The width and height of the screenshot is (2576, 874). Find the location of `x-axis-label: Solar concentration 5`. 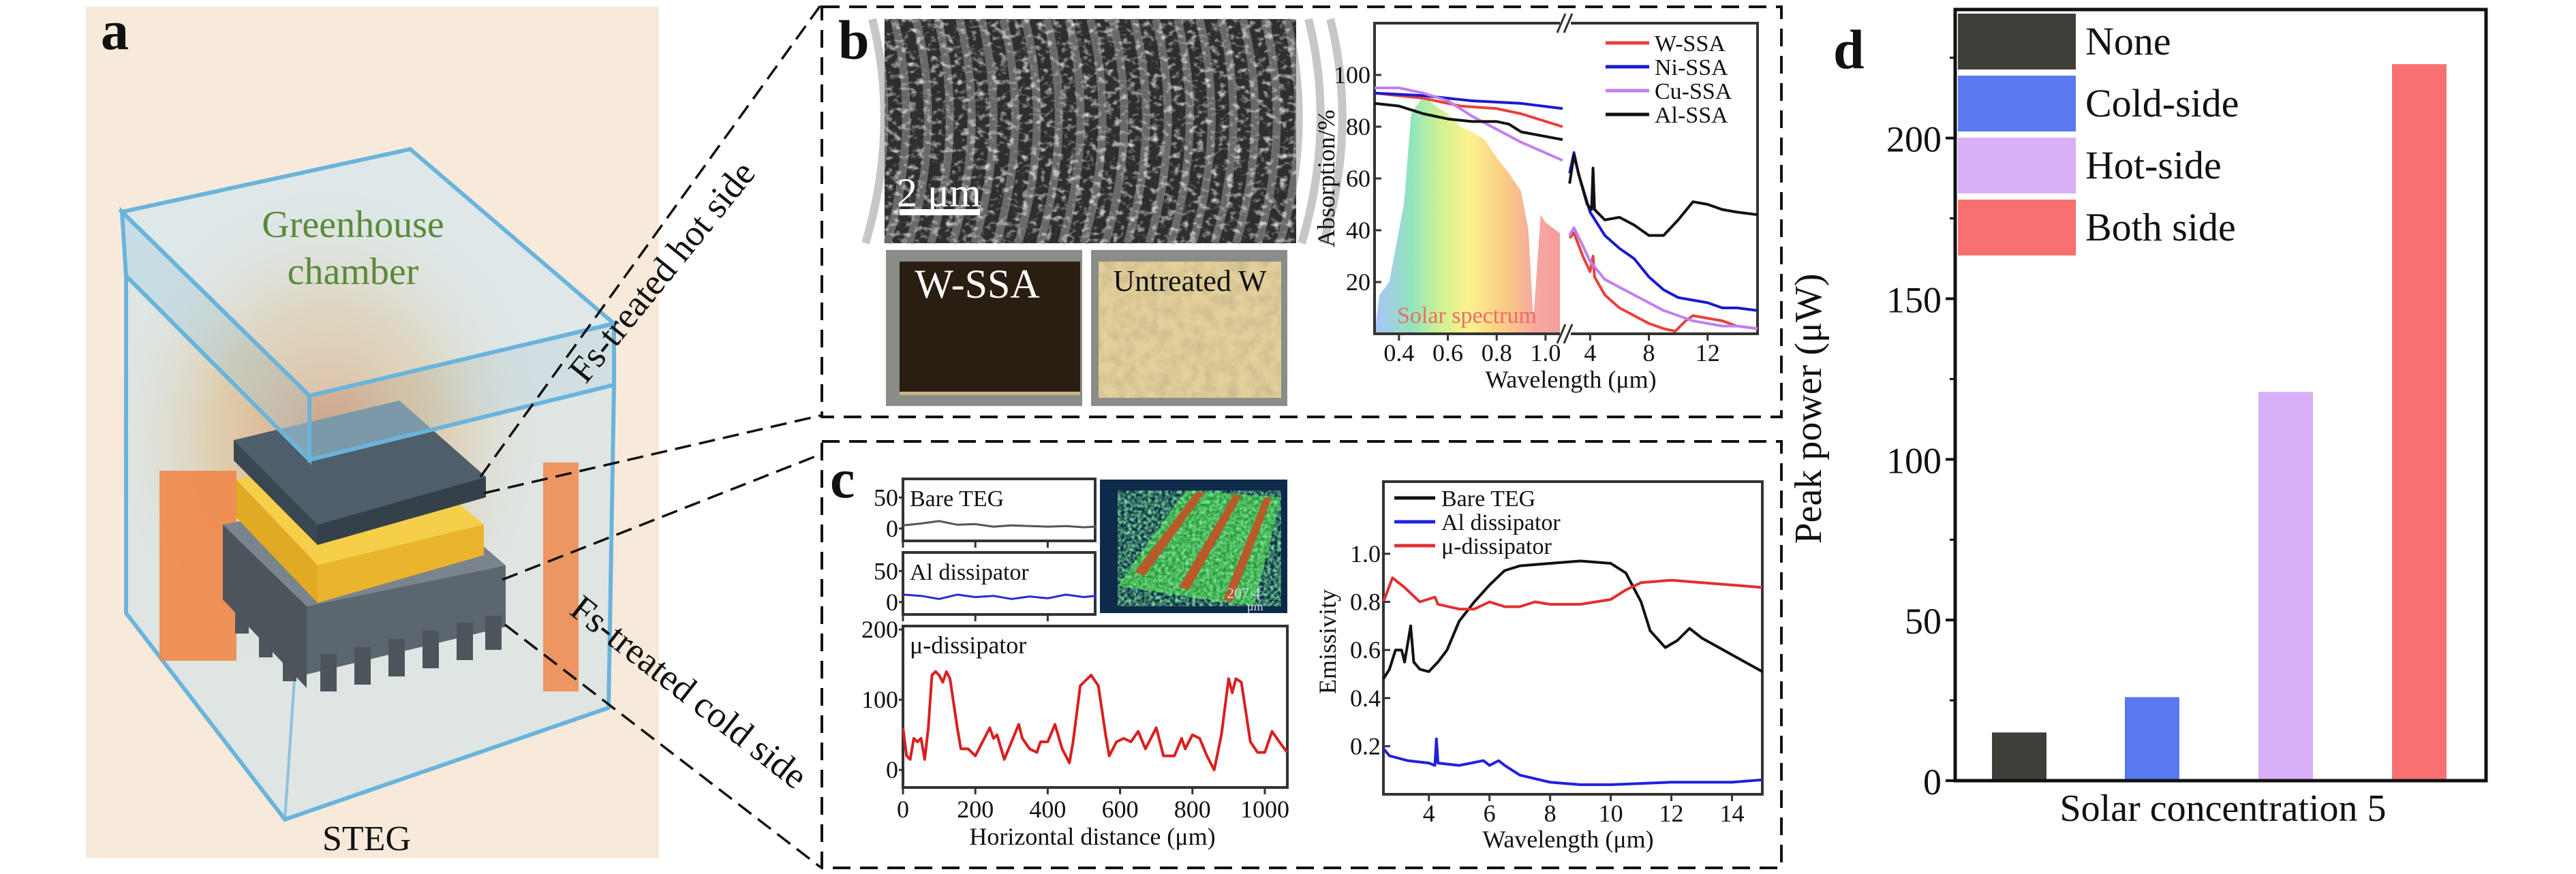

x-axis-label: Solar concentration 5 is located at coordinates (2223, 808).